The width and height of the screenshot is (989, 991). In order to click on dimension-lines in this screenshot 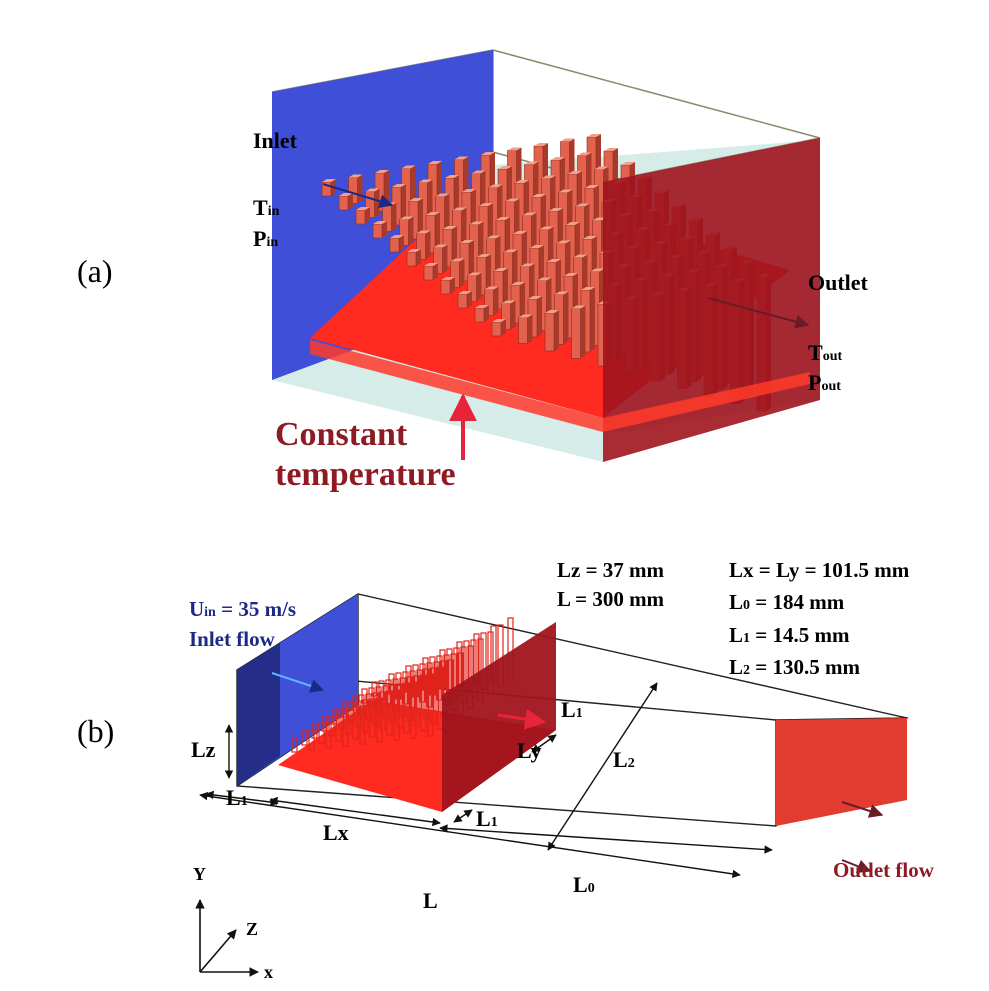, I will do `click(486, 780)`.